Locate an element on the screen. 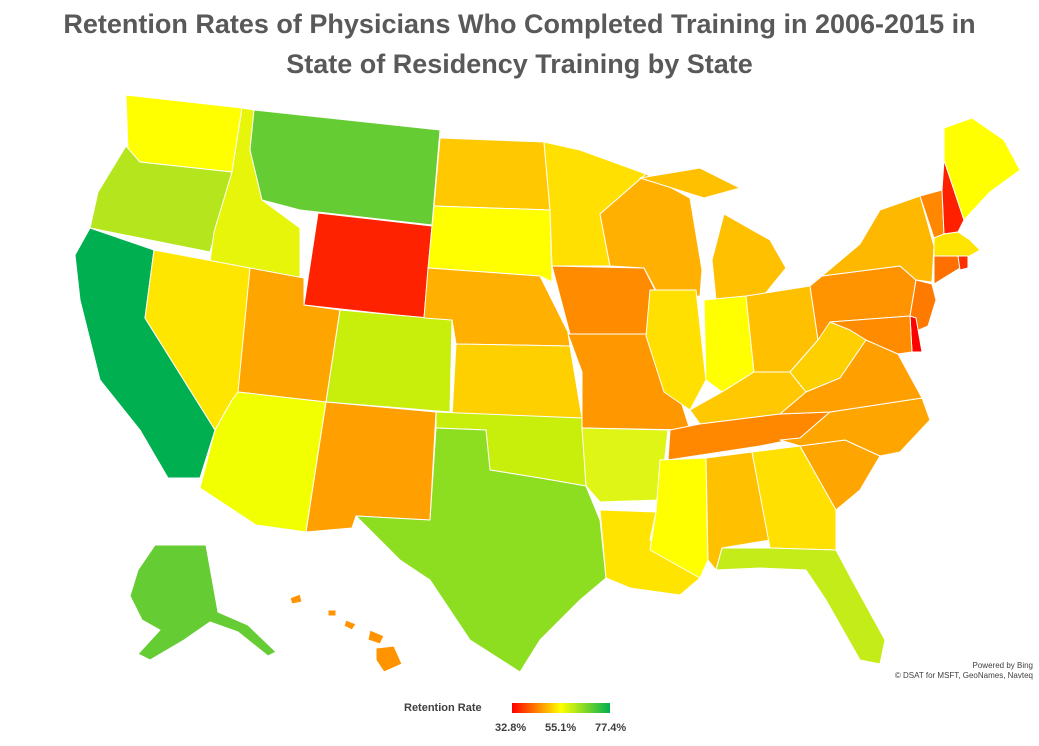 The image size is (1039, 746). state-sd is located at coordinates (490, 244).